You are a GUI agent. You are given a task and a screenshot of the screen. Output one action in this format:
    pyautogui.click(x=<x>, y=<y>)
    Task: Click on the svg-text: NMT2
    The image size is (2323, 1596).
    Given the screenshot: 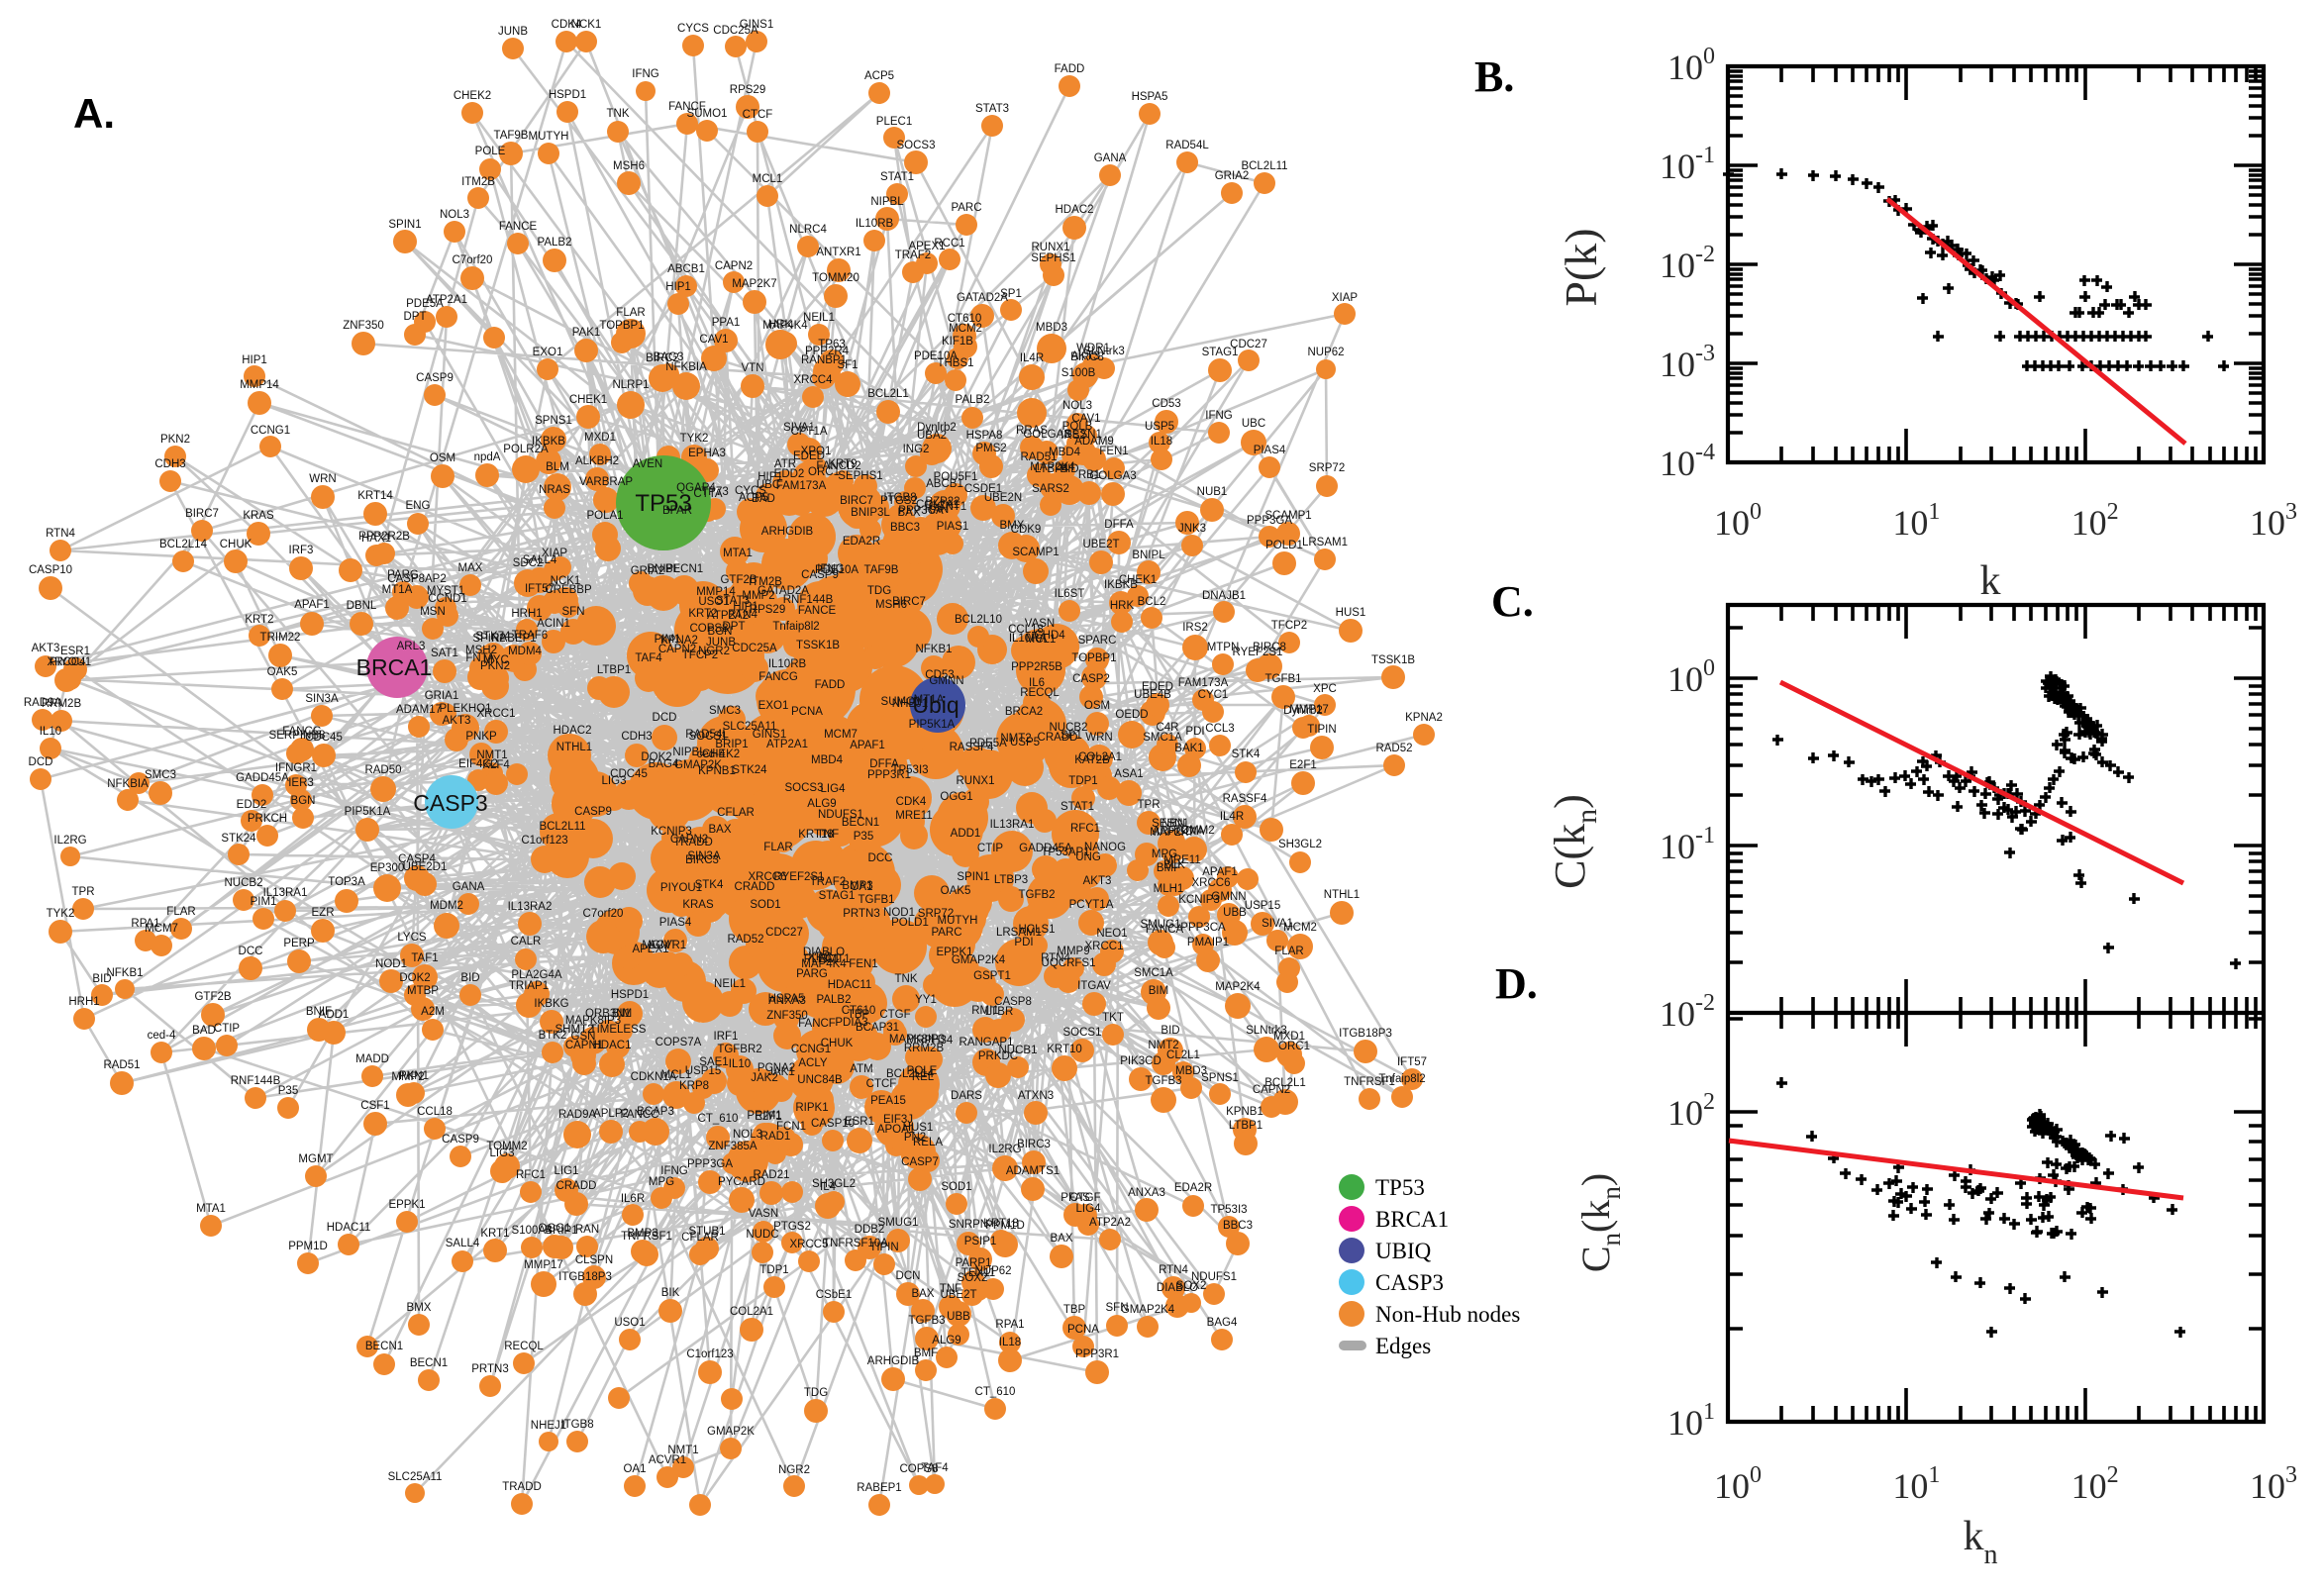 What is the action you would take?
    pyautogui.click(x=1016, y=739)
    